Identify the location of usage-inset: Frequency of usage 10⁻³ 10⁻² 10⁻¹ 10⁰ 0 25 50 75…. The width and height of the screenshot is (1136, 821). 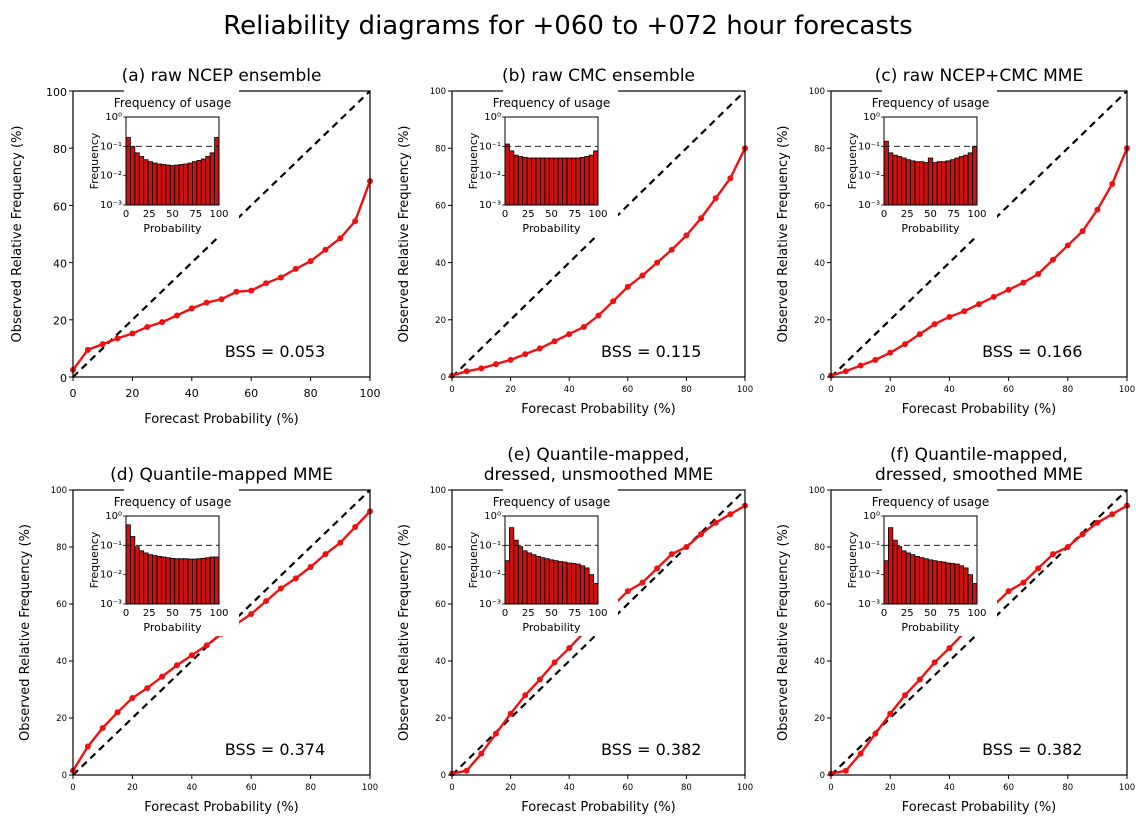
(163, 161).